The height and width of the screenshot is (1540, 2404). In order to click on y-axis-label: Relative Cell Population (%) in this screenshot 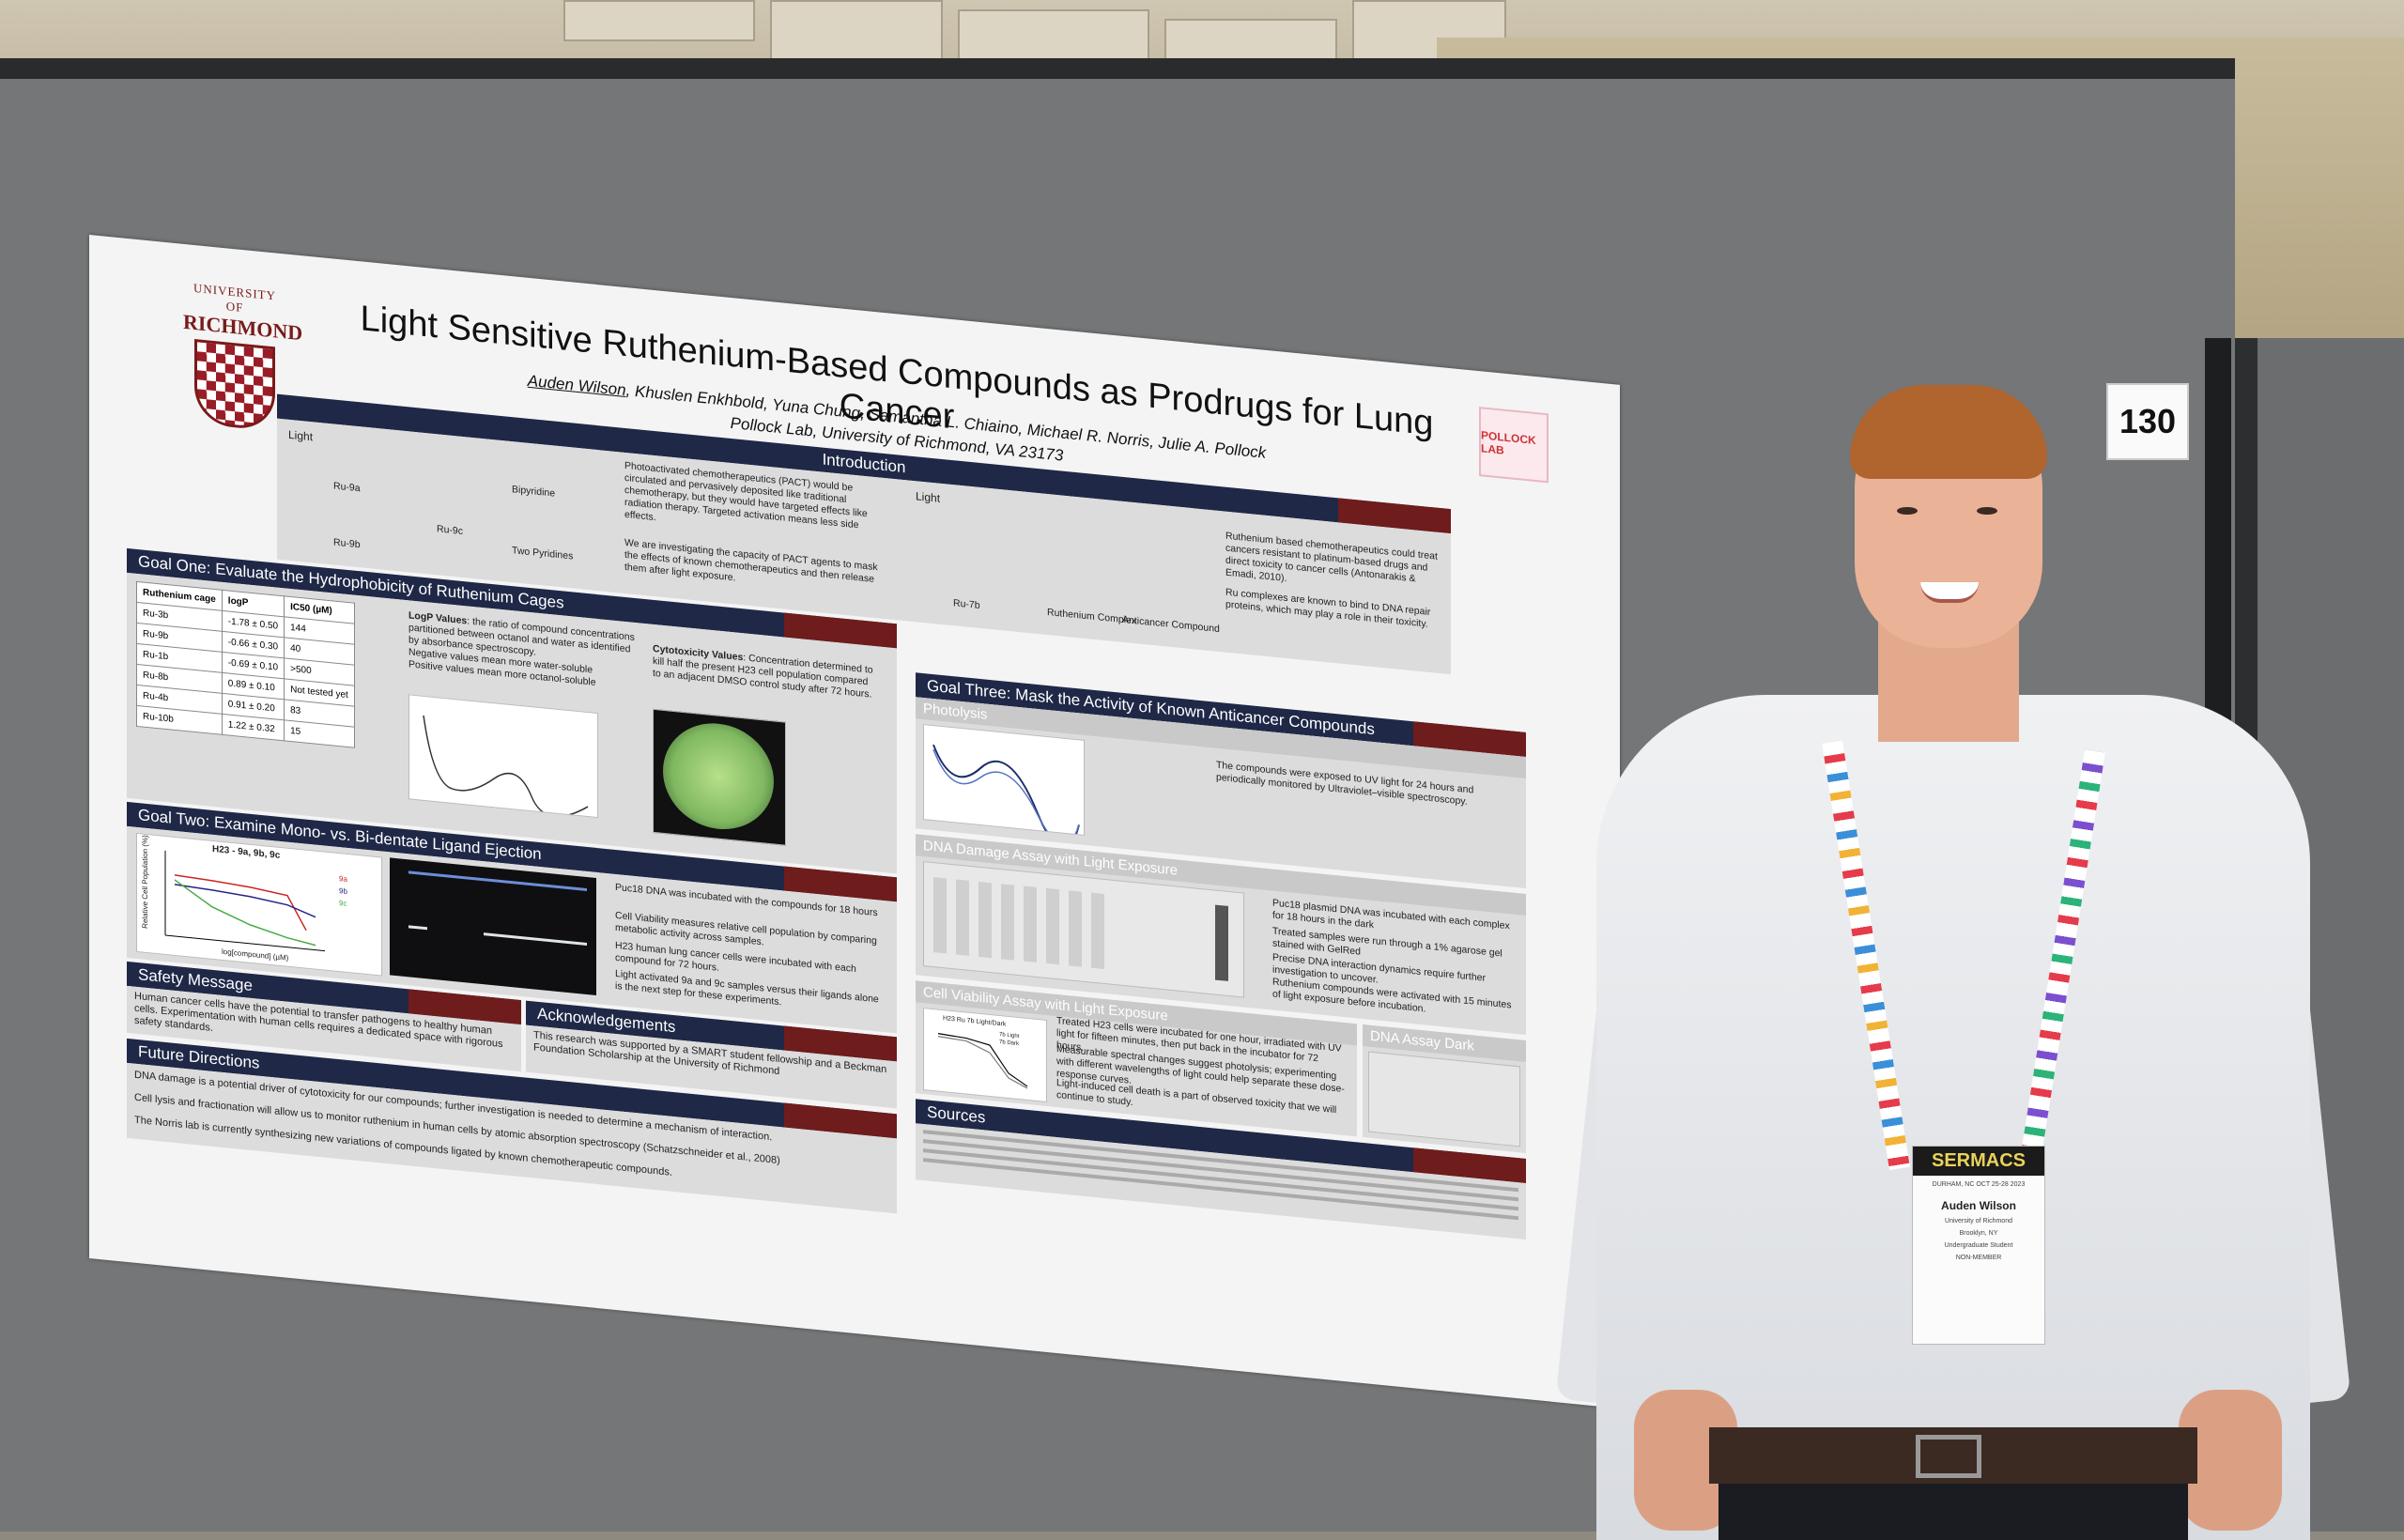, I will do `click(145, 882)`.